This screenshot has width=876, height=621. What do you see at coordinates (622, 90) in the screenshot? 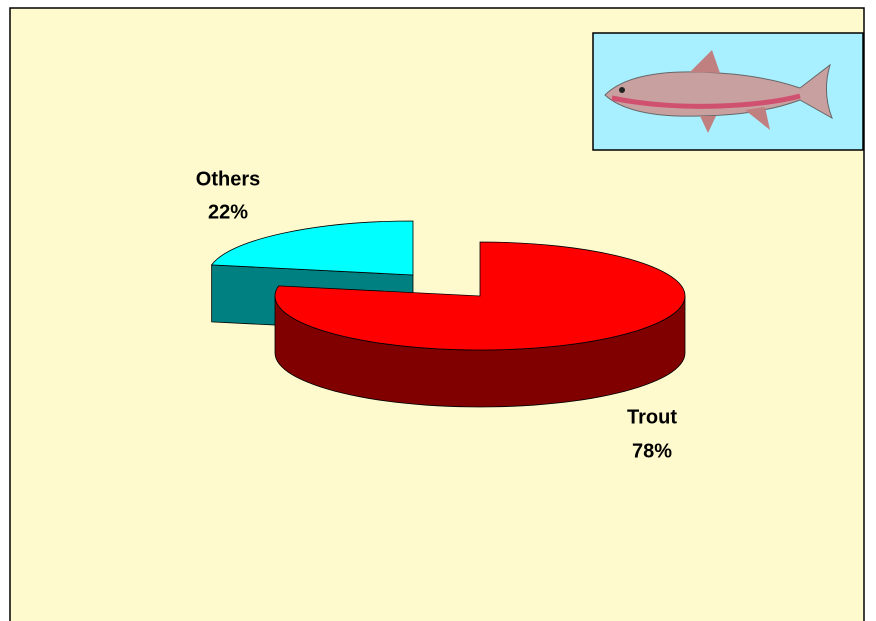
I see `fish-eye` at bounding box center [622, 90].